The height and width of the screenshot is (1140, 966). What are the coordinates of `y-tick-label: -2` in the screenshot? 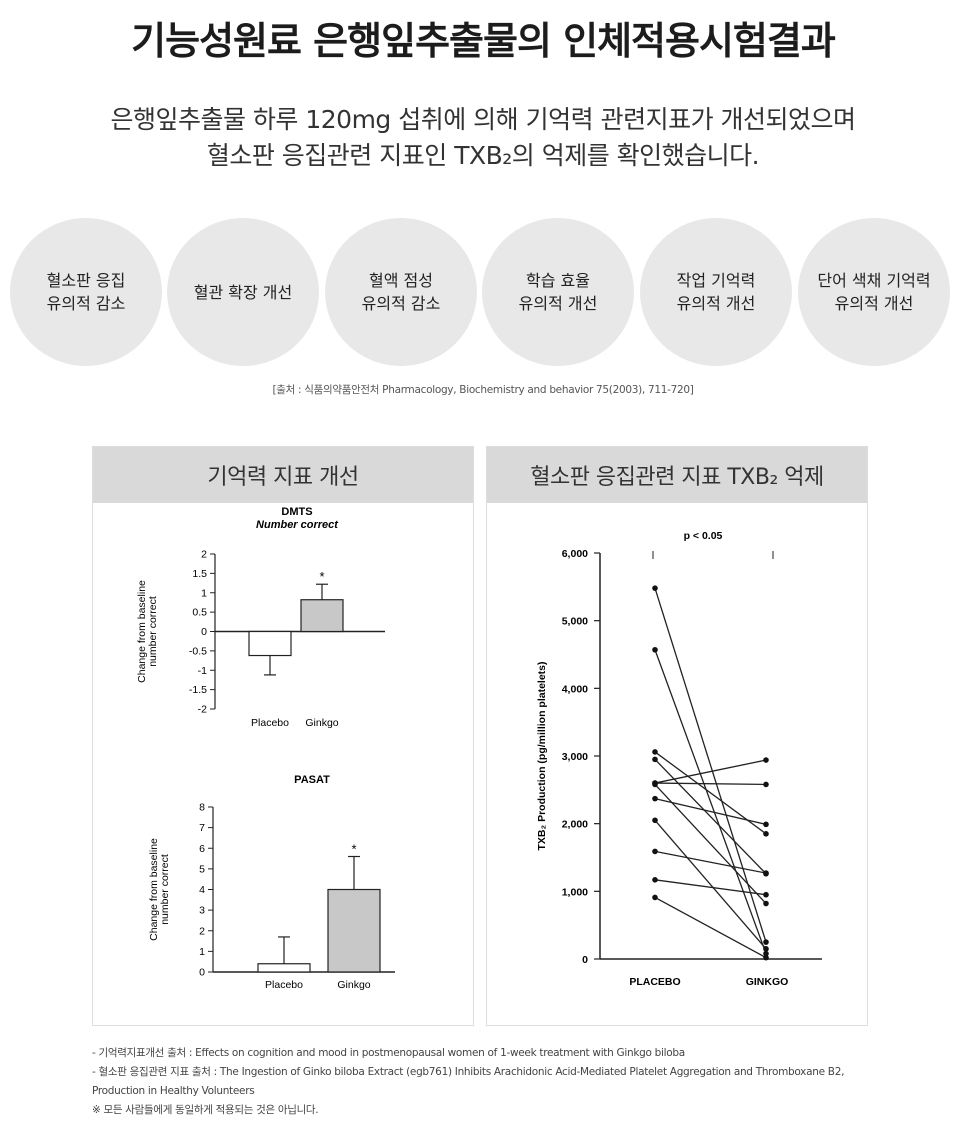 It's located at (202, 710).